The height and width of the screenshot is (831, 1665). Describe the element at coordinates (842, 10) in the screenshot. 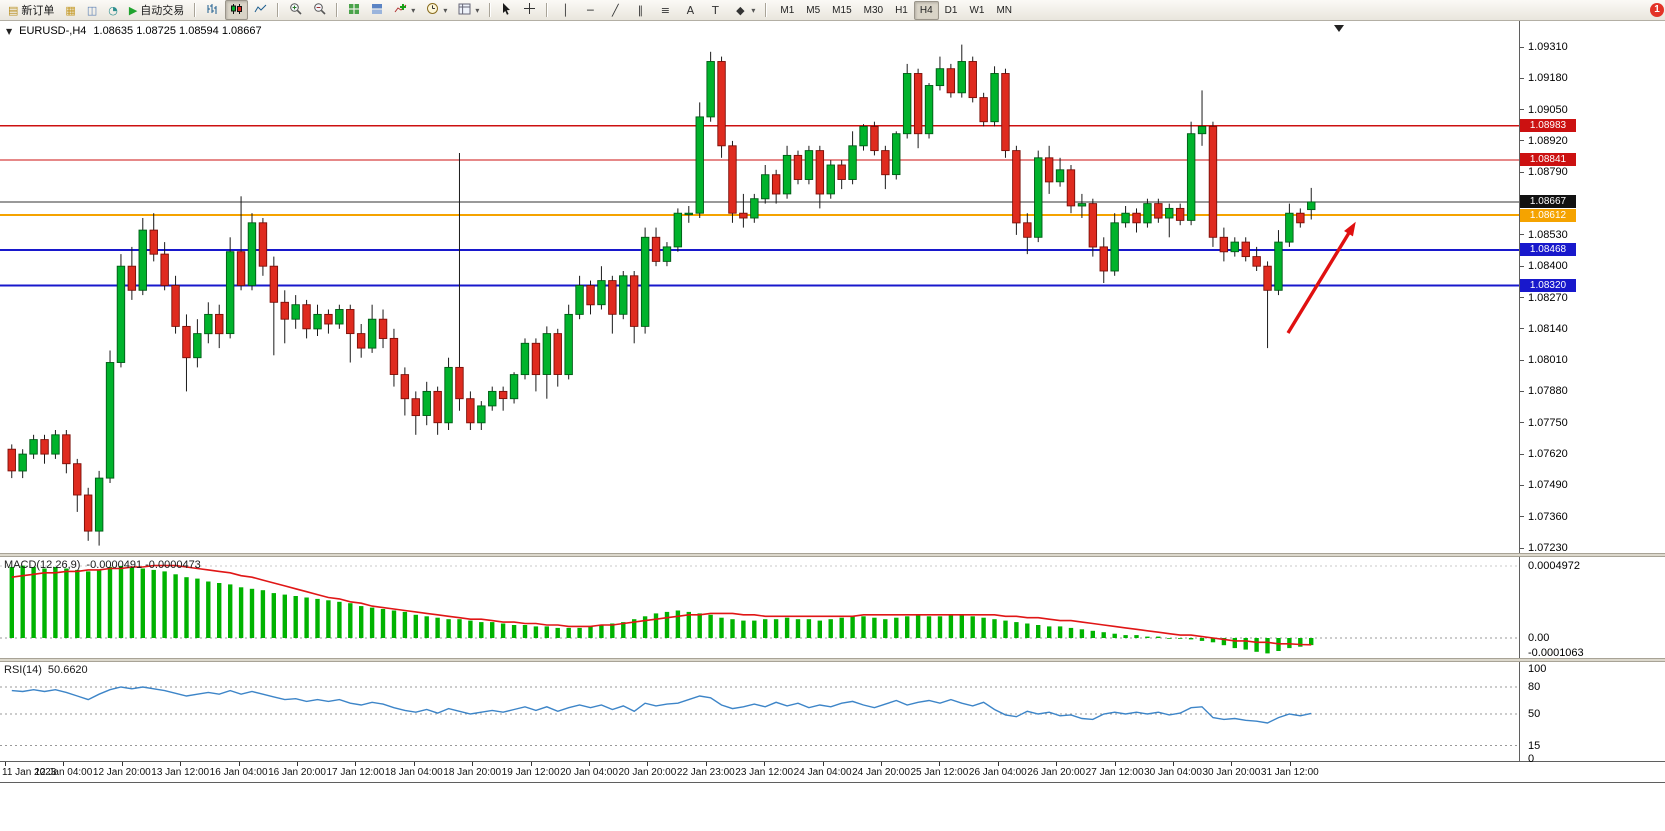

I see `timeframe-button-m15: M15` at that location.